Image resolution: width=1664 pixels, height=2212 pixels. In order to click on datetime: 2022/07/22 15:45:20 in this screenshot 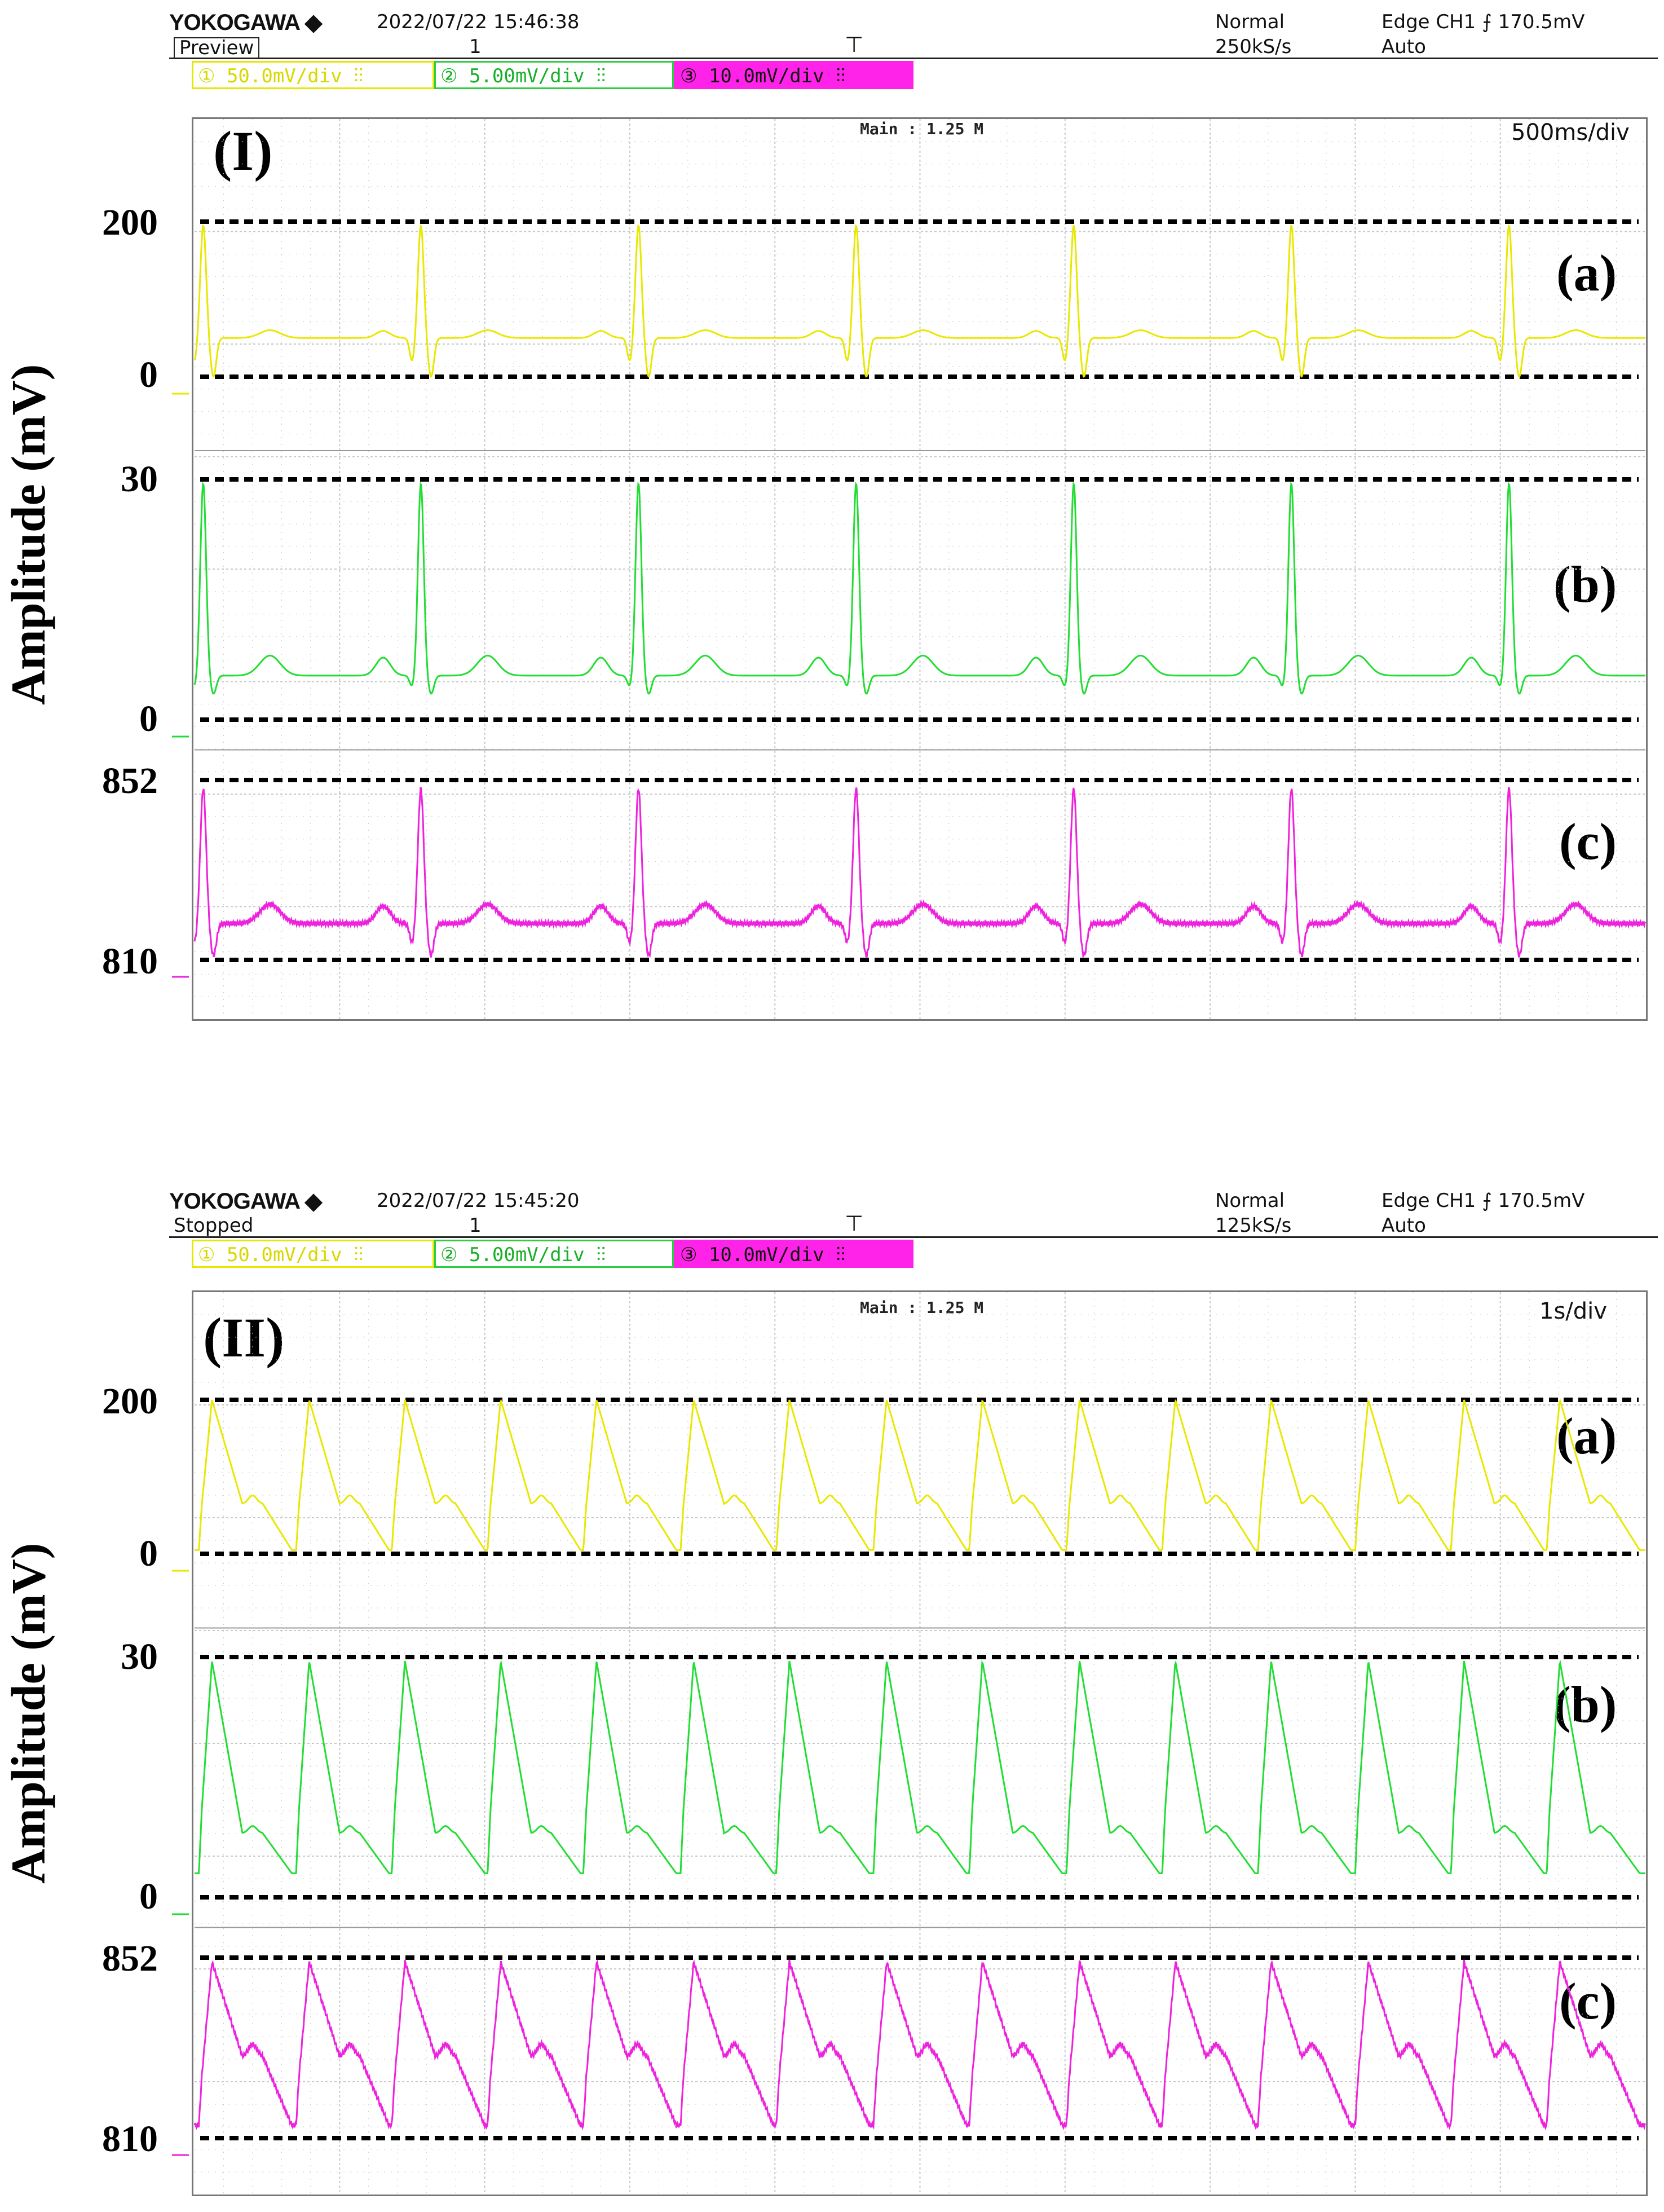, I will do `click(479, 1200)`.